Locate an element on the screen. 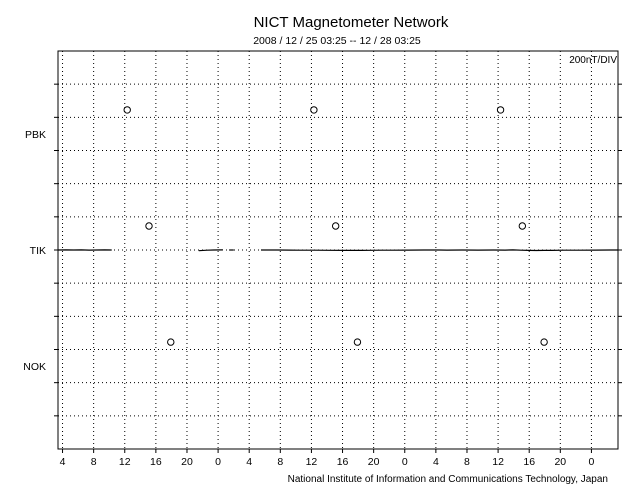 The width and height of the screenshot is (640, 500). station-label-pbk: PBK is located at coordinates (35, 135).